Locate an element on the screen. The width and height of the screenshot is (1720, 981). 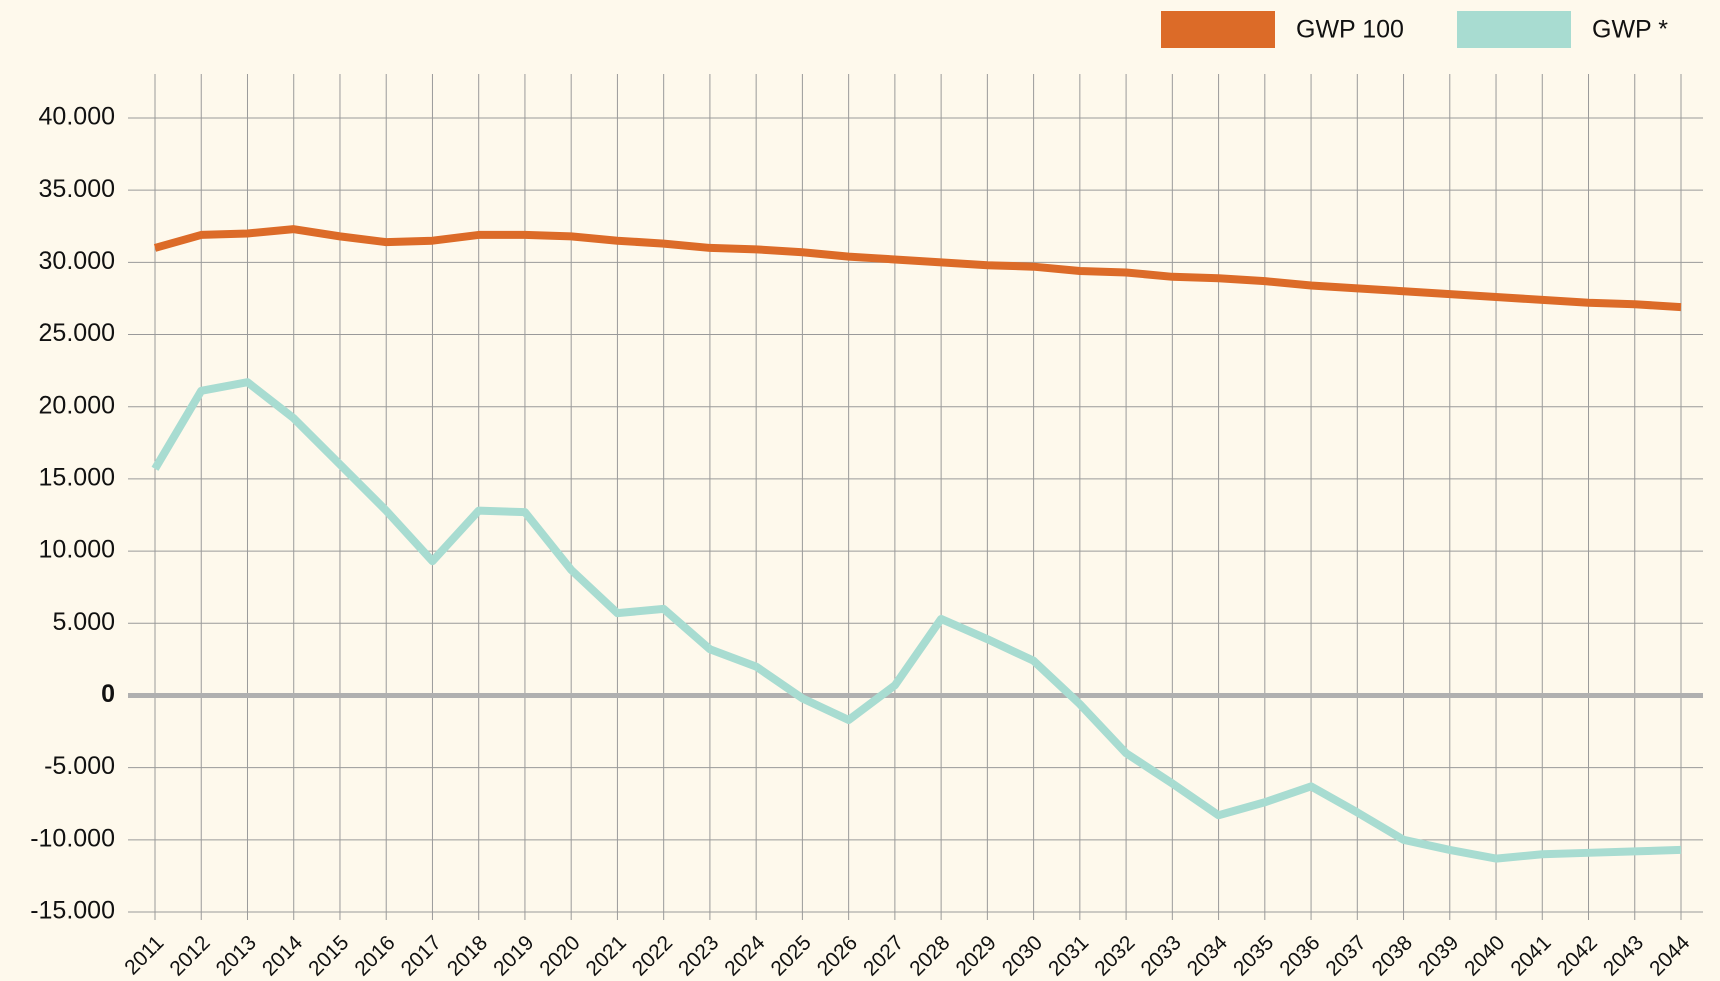
y-tick-label: 10.000 is located at coordinates (77, 550).